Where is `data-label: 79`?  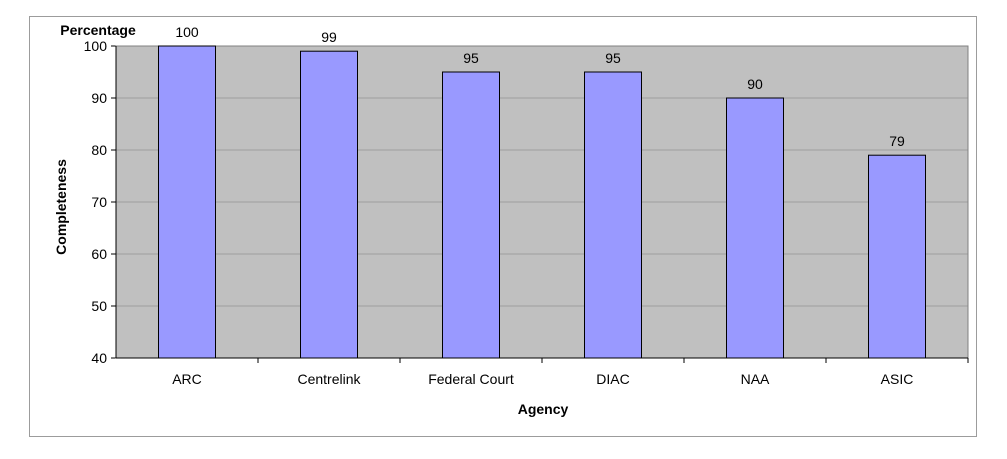 data-label: 79 is located at coordinates (897, 141).